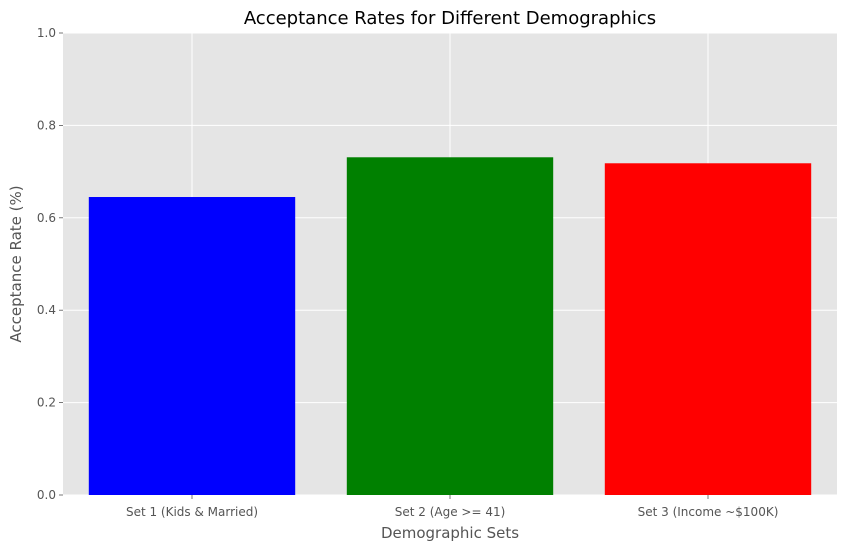 This screenshot has height=553, width=847. What do you see at coordinates (46, 495) in the screenshot?
I see `y-tick-label: 0.0` at bounding box center [46, 495].